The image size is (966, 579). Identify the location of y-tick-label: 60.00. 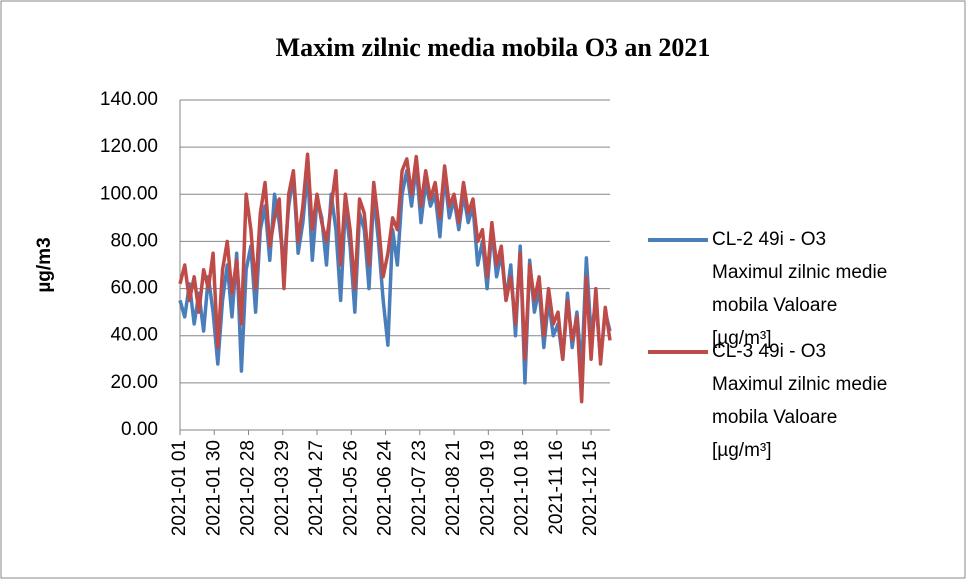
(134, 288).